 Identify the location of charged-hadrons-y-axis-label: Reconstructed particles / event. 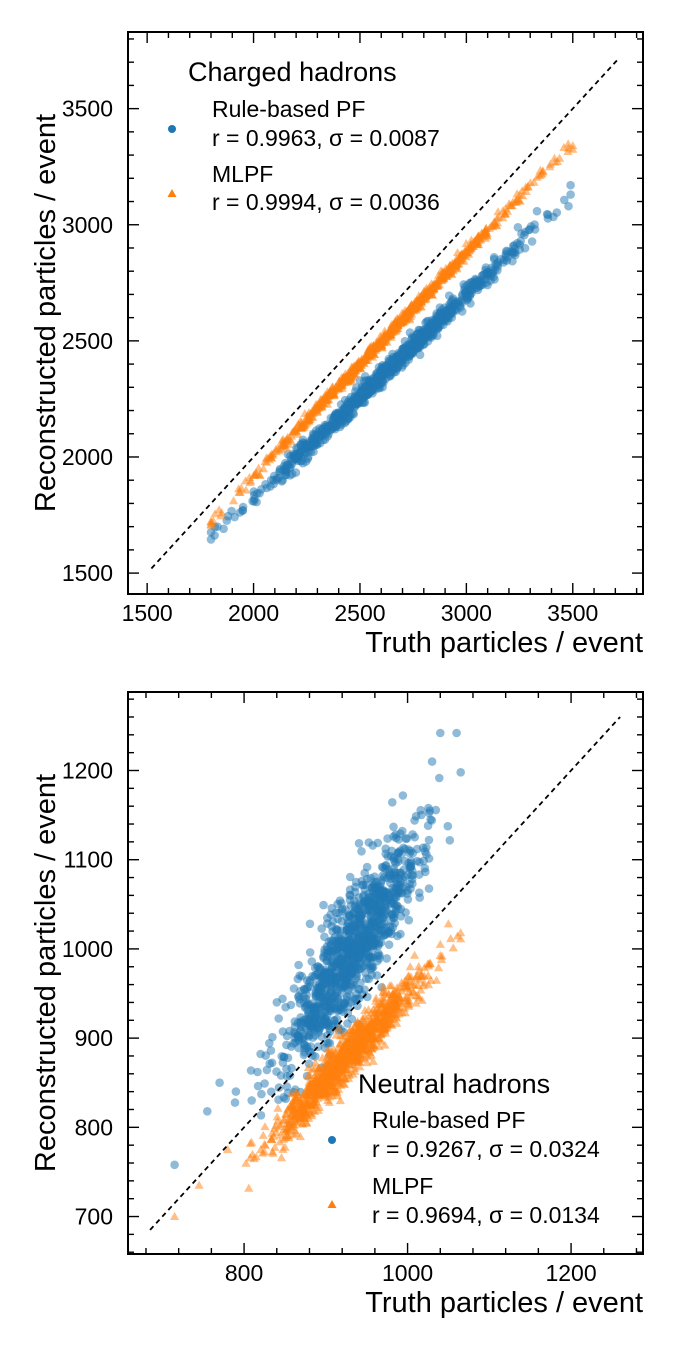
(46, 313).